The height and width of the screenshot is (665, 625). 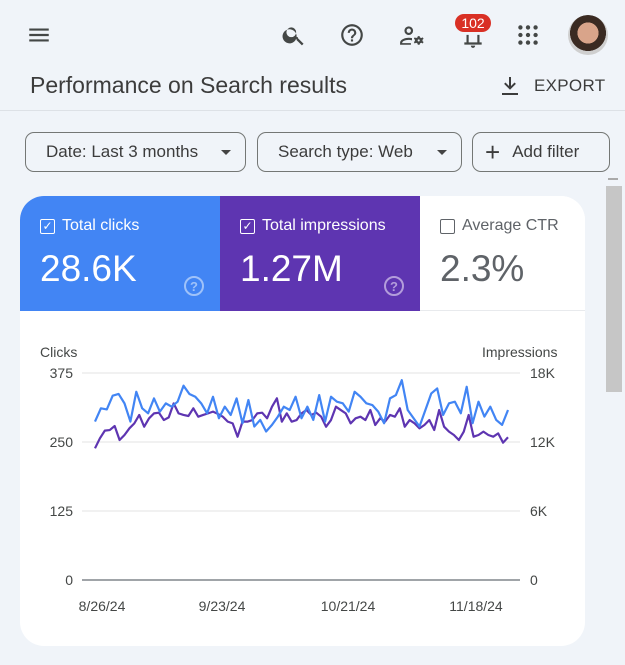 I want to click on help-icon, so click(x=352, y=35).